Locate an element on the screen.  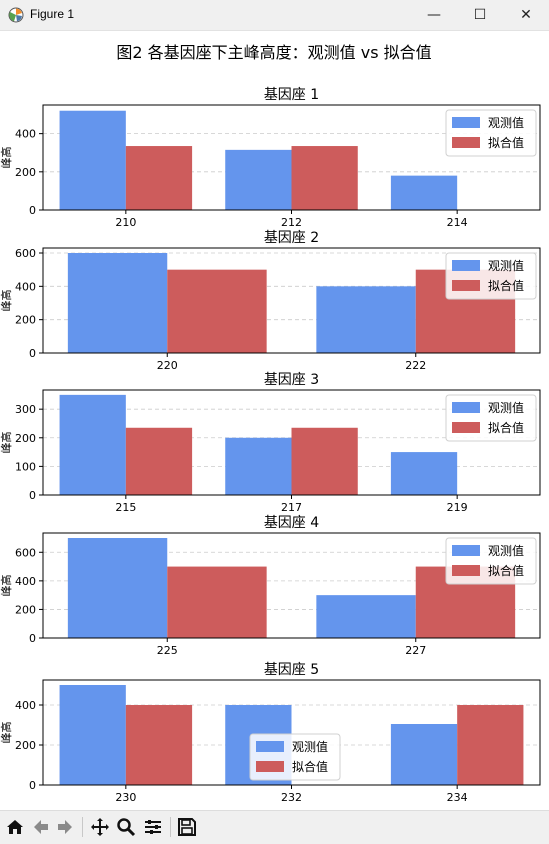
subplot-title: 基因座 3 is located at coordinates (291, 379).